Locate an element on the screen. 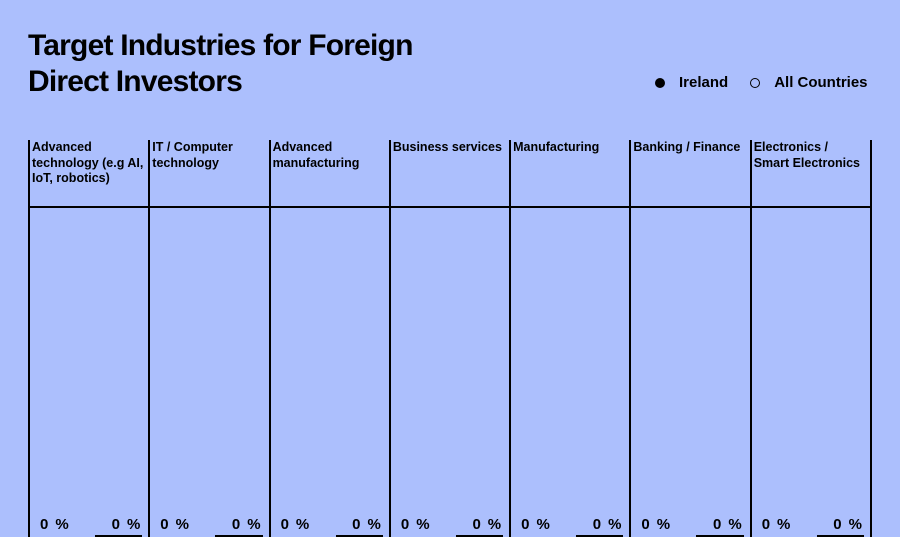 Image resolution: width=900 pixels, height=537 pixels. legend-label-all-countries: All Countries is located at coordinates (821, 82).